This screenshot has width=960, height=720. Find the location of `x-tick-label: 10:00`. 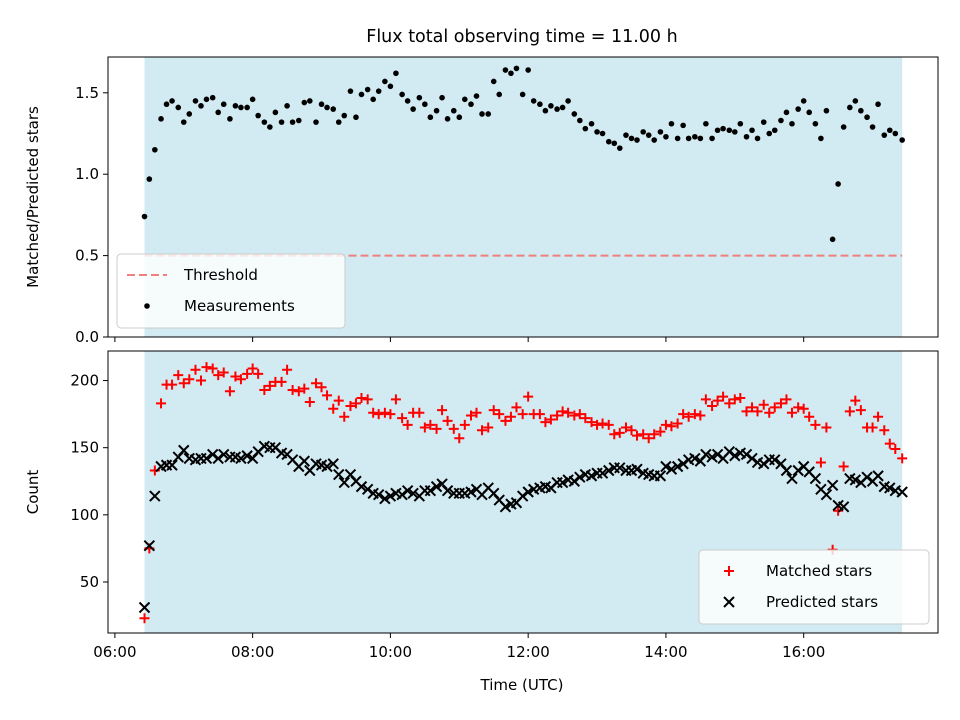

x-tick-label: 10:00 is located at coordinates (390, 652).